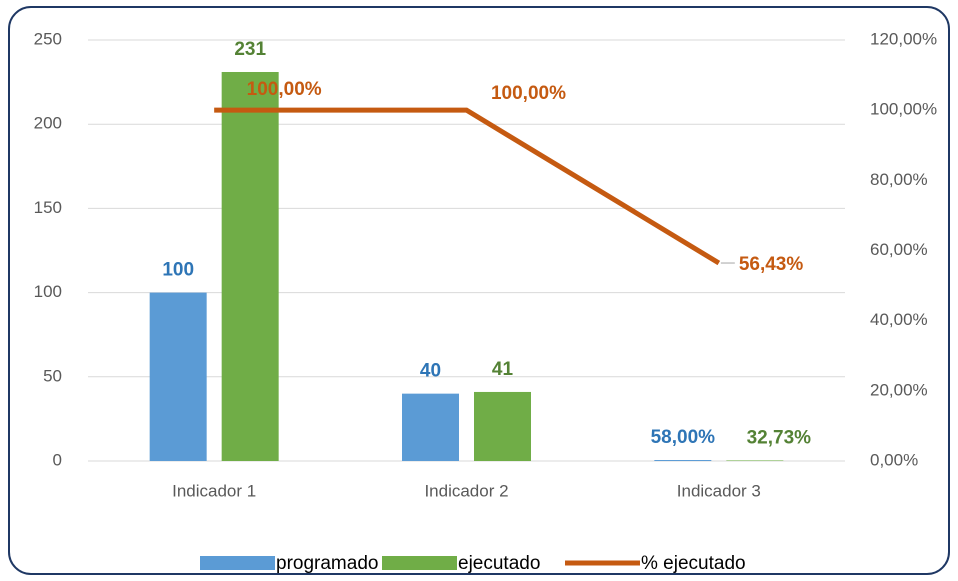 This screenshot has height=581, width=958. I want to click on data-label: 100, so click(178, 270).